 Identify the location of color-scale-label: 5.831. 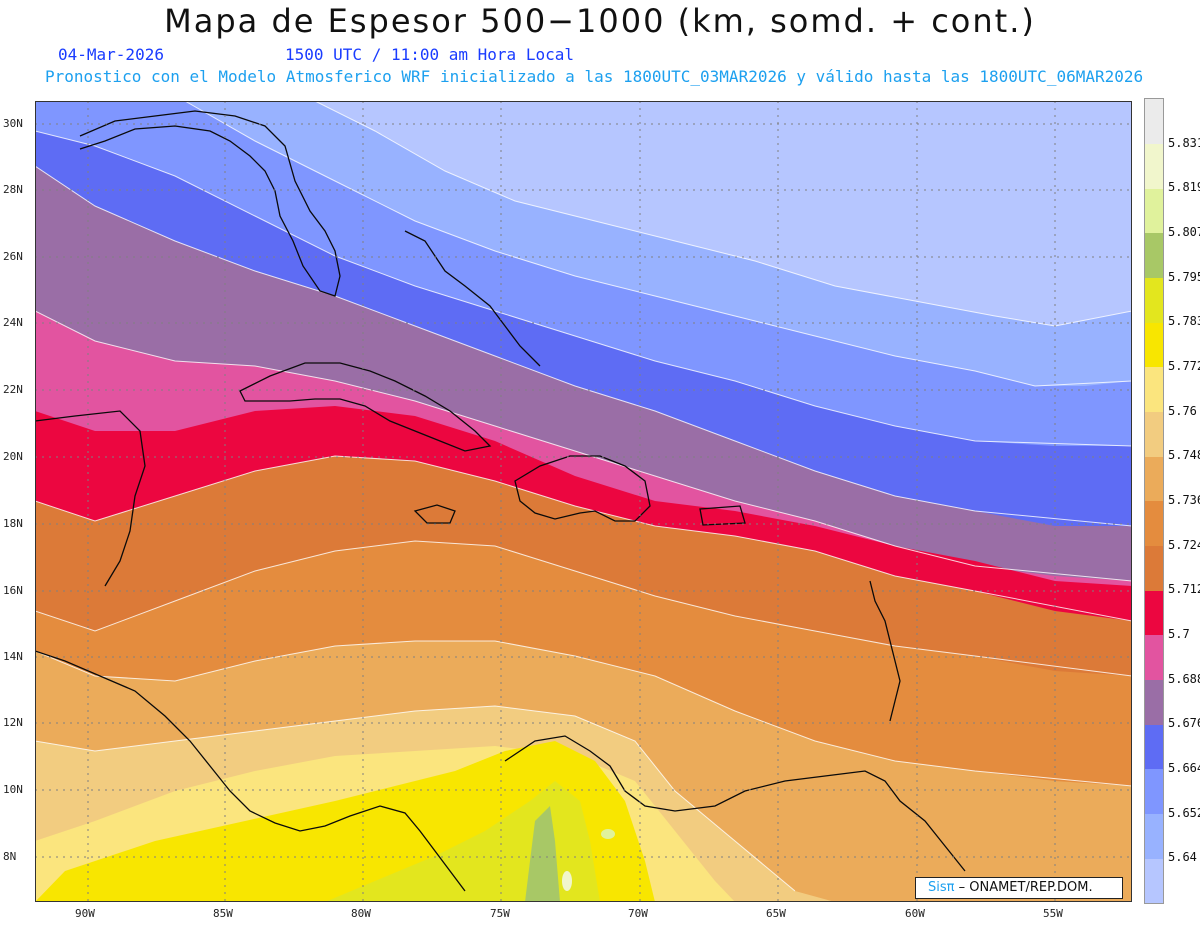
(1184, 142).